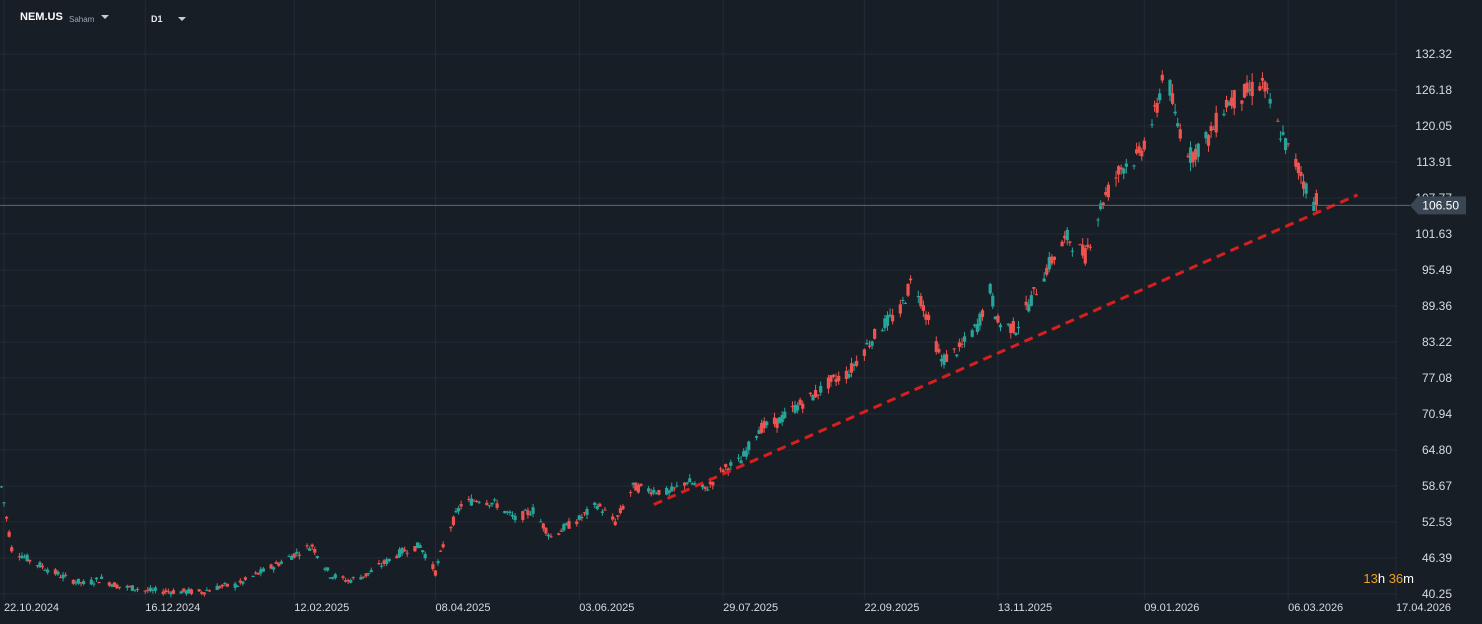  I want to click on chart-toolbar: NEM.US Saham D1, so click(300, 18).